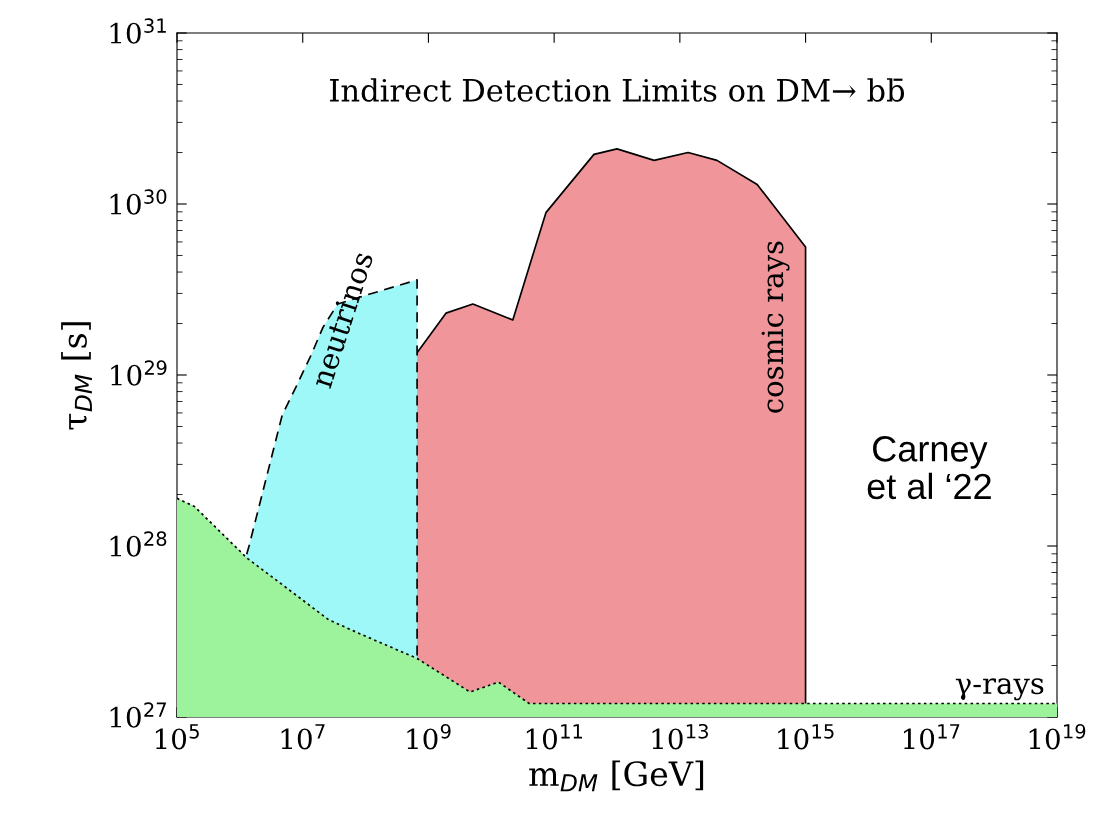 The width and height of the screenshot is (1119, 838). What do you see at coordinates (929, 468) in the screenshot?
I see `annotation: Carney et al ‘22` at bounding box center [929, 468].